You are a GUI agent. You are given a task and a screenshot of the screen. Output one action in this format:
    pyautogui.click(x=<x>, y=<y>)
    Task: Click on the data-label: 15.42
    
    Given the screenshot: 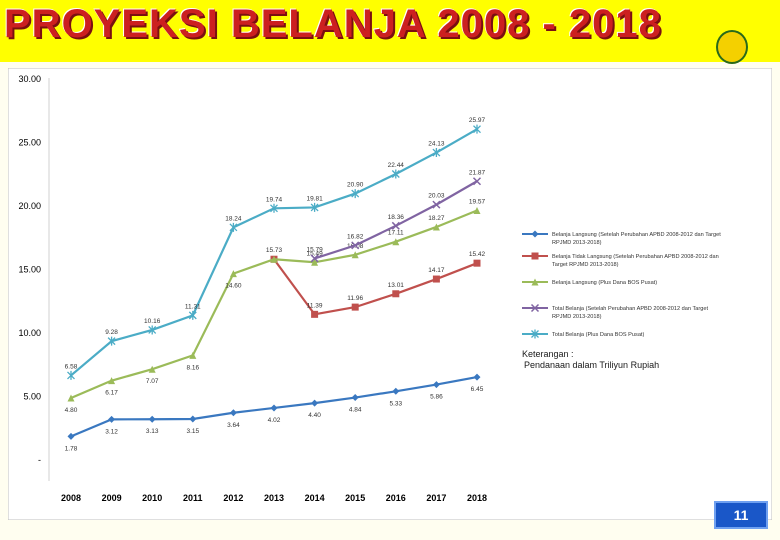 What is the action you would take?
    pyautogui.click(x=477, y=254)
    